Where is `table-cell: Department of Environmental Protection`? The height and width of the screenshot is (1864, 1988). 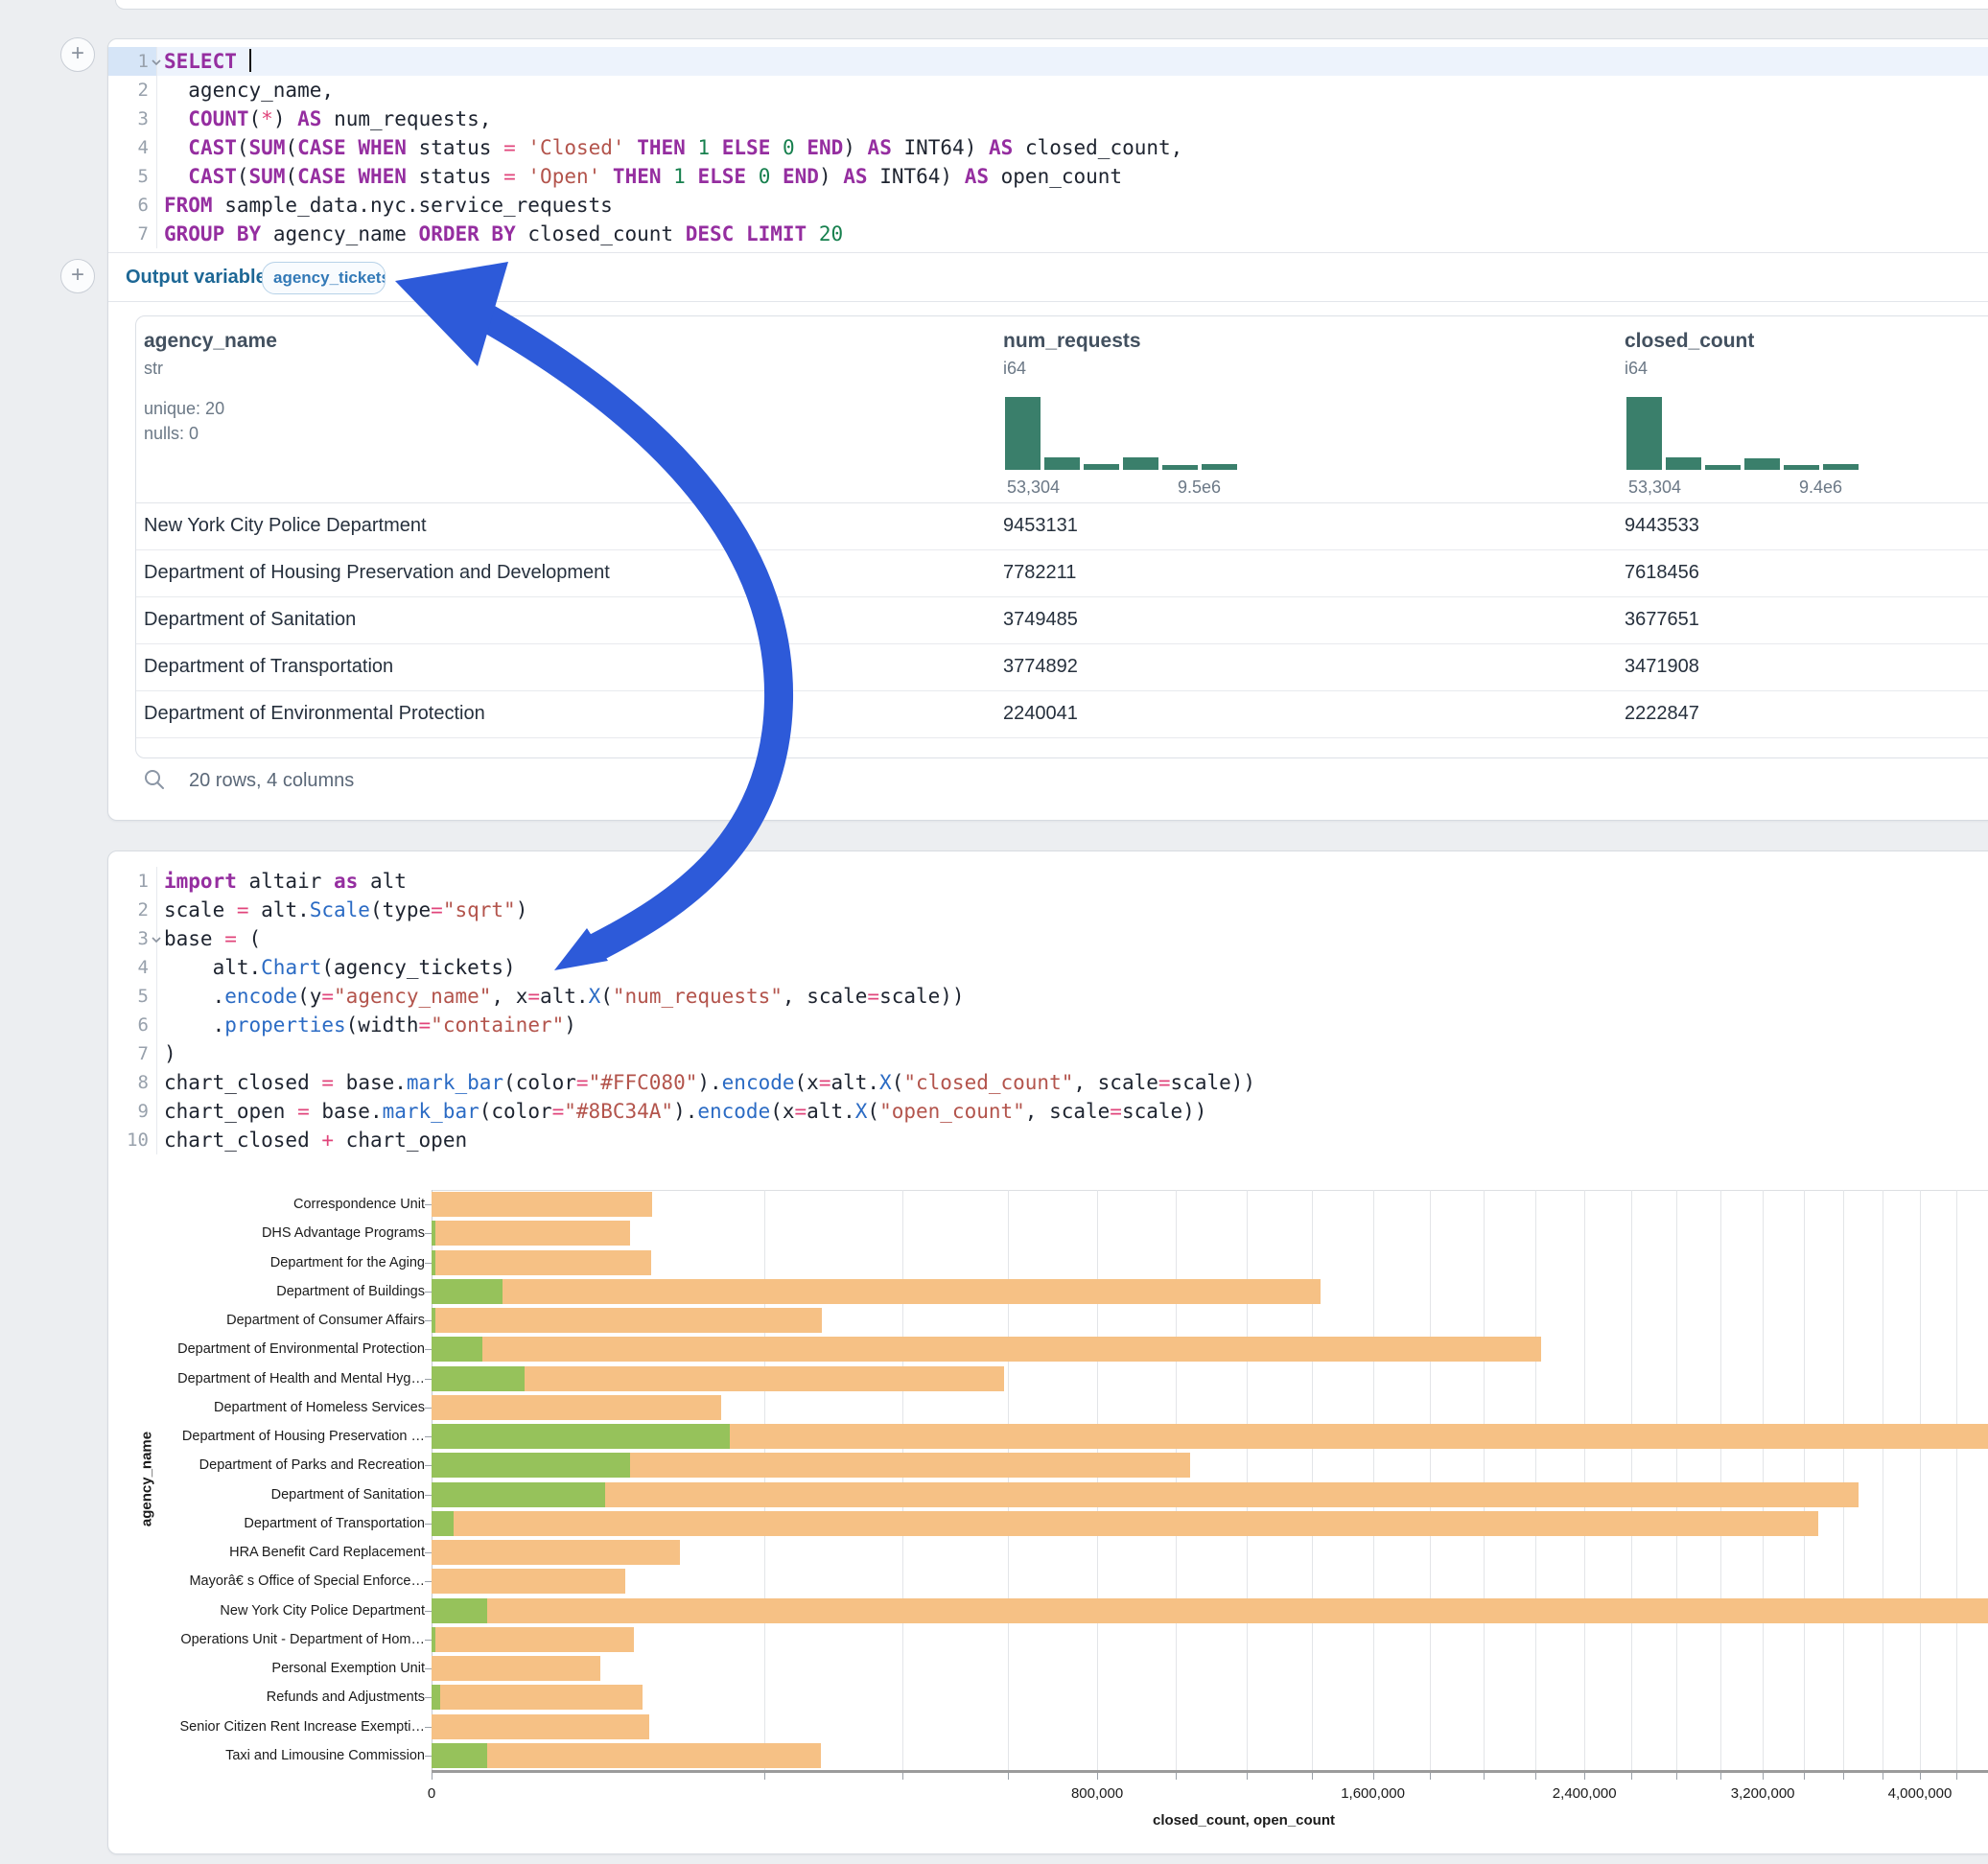 table-cell: Department of Environmental Protection is located at coordinates (315, 713).